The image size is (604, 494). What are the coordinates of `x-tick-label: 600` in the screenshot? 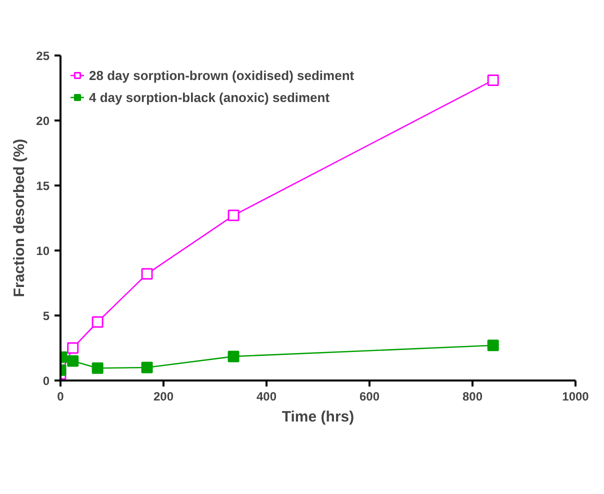 It's located at (369, 397).